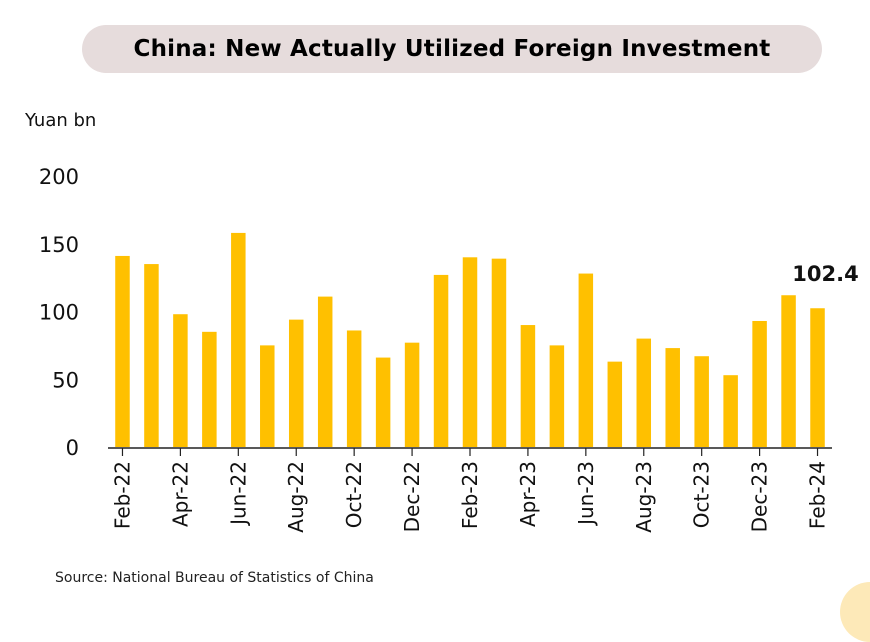 This screenshot has height=642, width=870. What do you see at coordinates (238, 494) in the screenshot?
I see `x-tick-label: Jun-22` at bounding box center [238, 494].